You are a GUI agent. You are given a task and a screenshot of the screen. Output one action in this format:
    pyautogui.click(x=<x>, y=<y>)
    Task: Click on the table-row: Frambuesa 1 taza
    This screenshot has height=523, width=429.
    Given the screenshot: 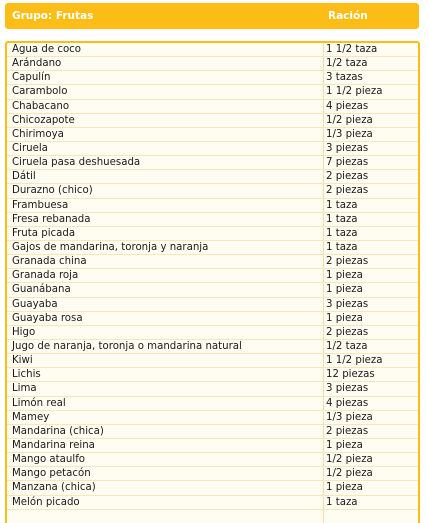 What is the action you would take?
    pyautogui.click(x=212, y=206)
    